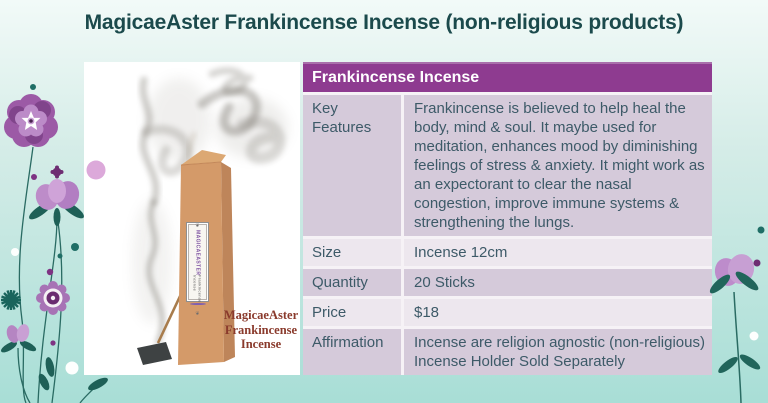 This screenshot has width=768, height=403. Describe the element at coordinates (197, 253) in the screenshot. I see `box-label-brand: MAGICAEASTER` at that location.